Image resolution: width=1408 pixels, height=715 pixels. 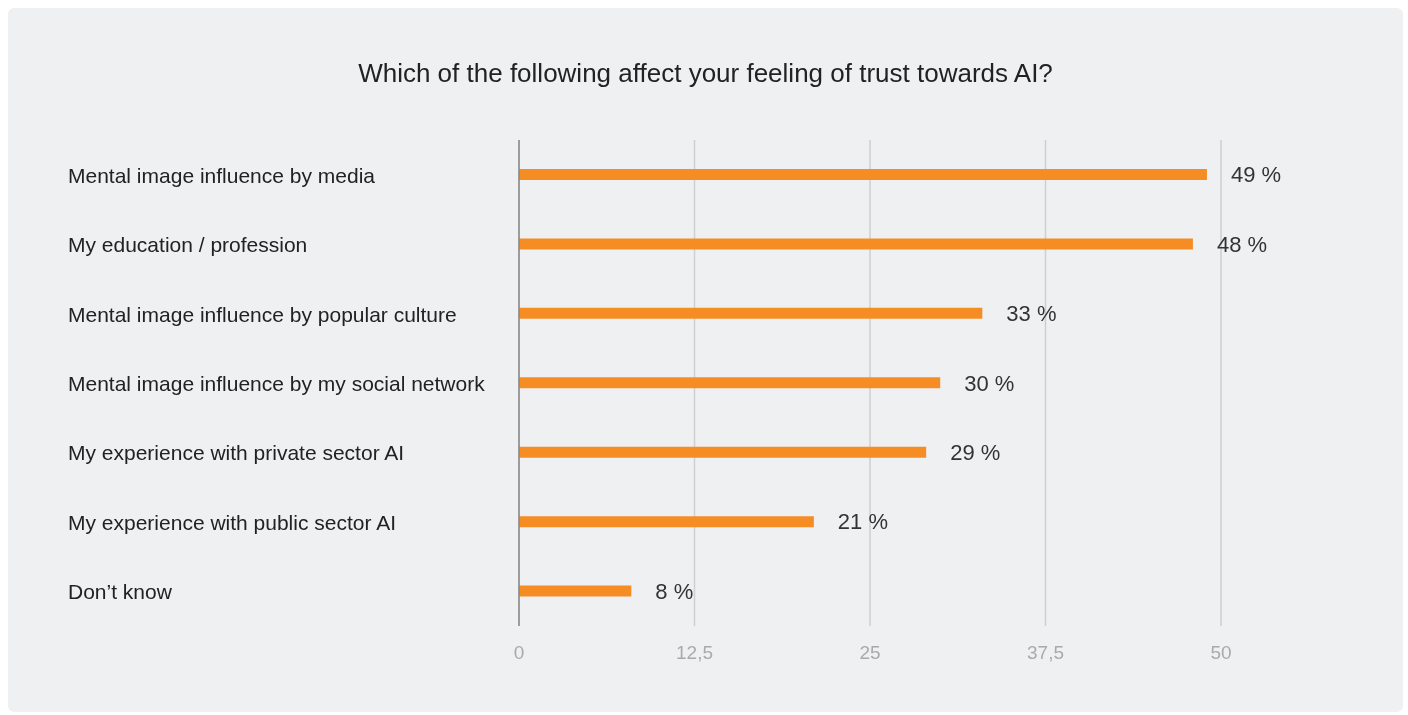 What do you see at coordinates (188, 245) in the screenshot?
I see `y-tick-label: My education / profession` at bounding box center [188, 245].